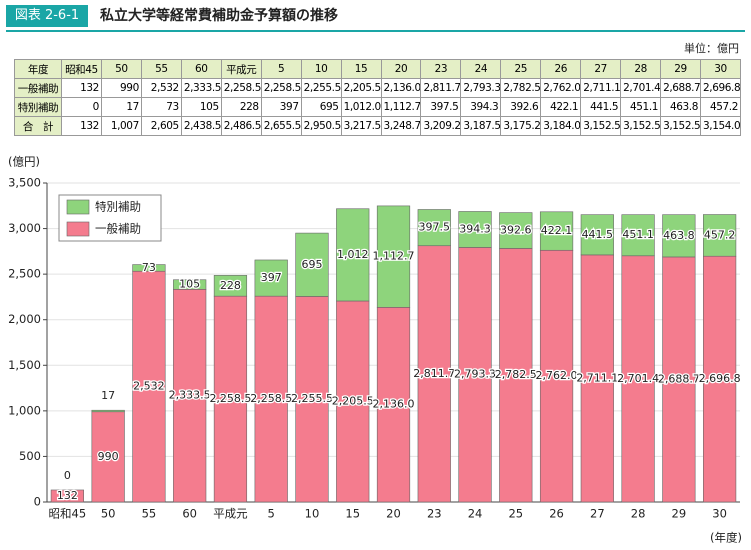 Image resolution: width=751 pixels, height=550 pixels. I want to click on value-label: 17, so click(108, 395).